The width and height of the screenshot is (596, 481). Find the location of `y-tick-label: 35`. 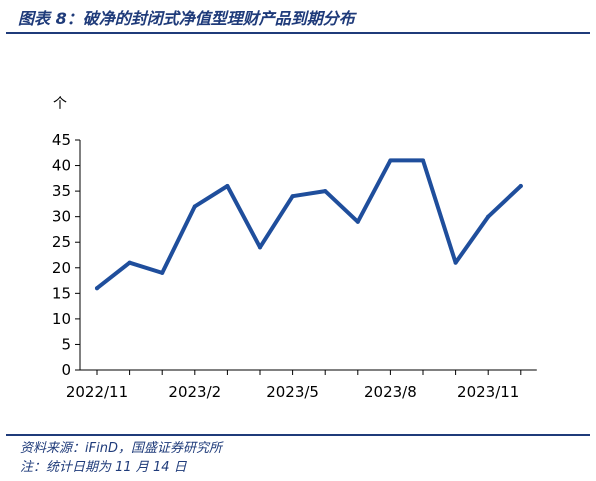

y-tick-label: 35 is located at coordinates (61, 191).